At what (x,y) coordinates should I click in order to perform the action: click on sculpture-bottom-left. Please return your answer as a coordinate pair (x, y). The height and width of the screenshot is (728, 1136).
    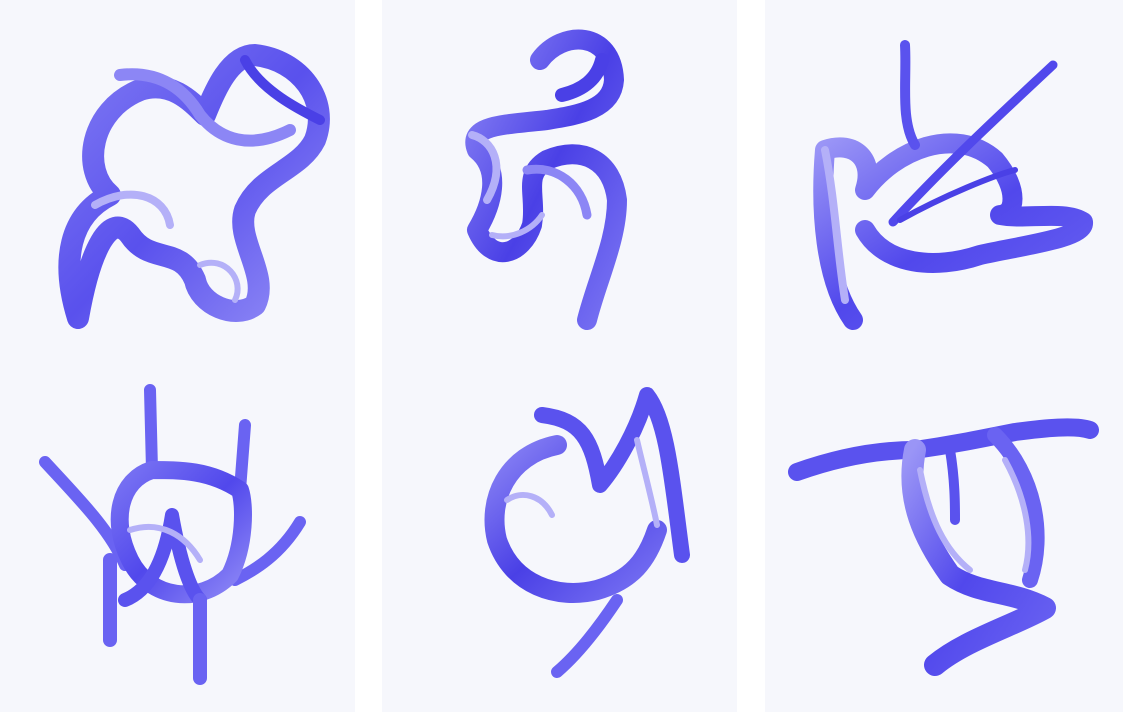
    Looking at the image, I should click on (172, 534).